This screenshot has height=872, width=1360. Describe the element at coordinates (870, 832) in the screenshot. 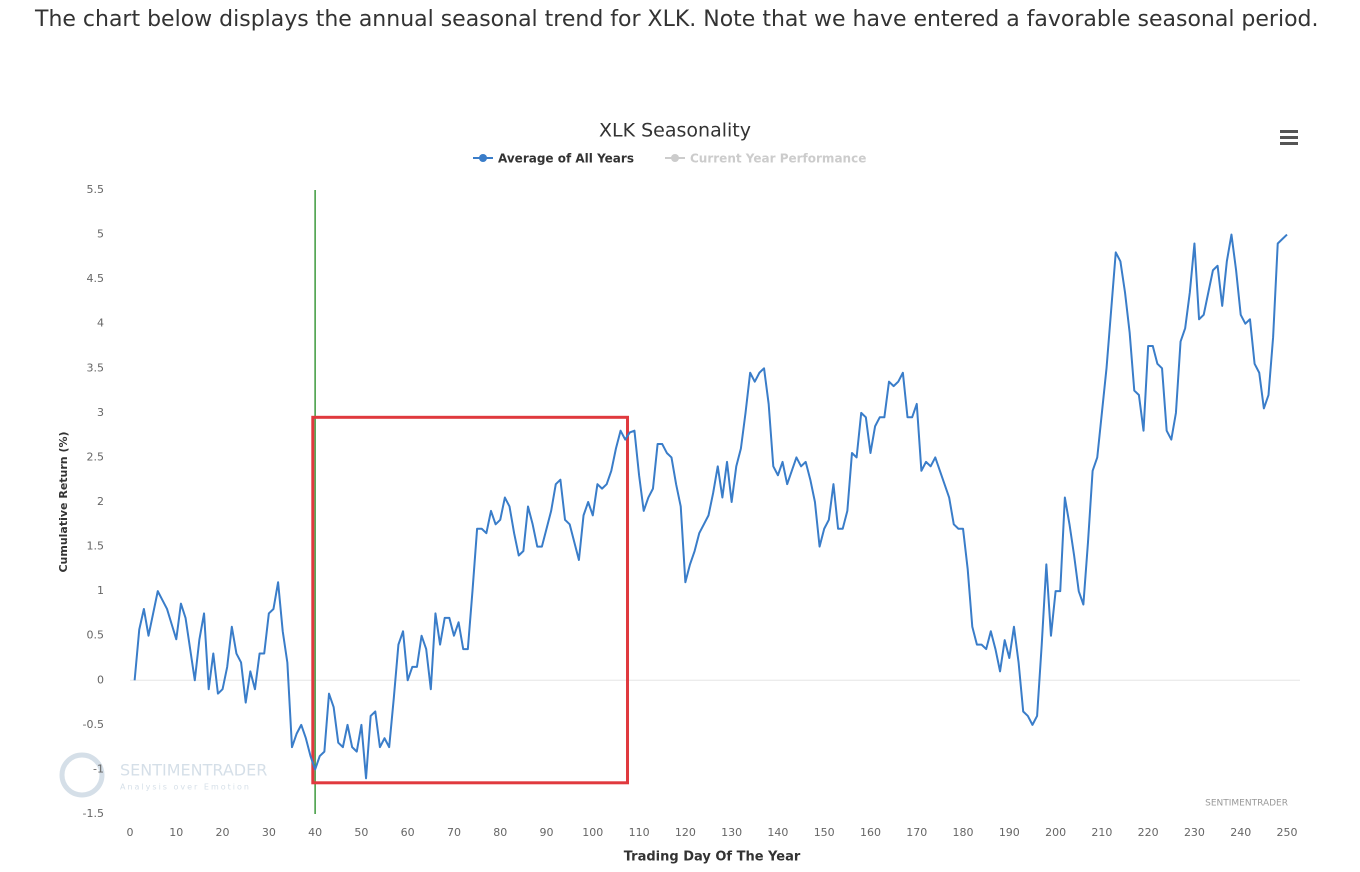

I see `x-tick-label: 160` at that location.